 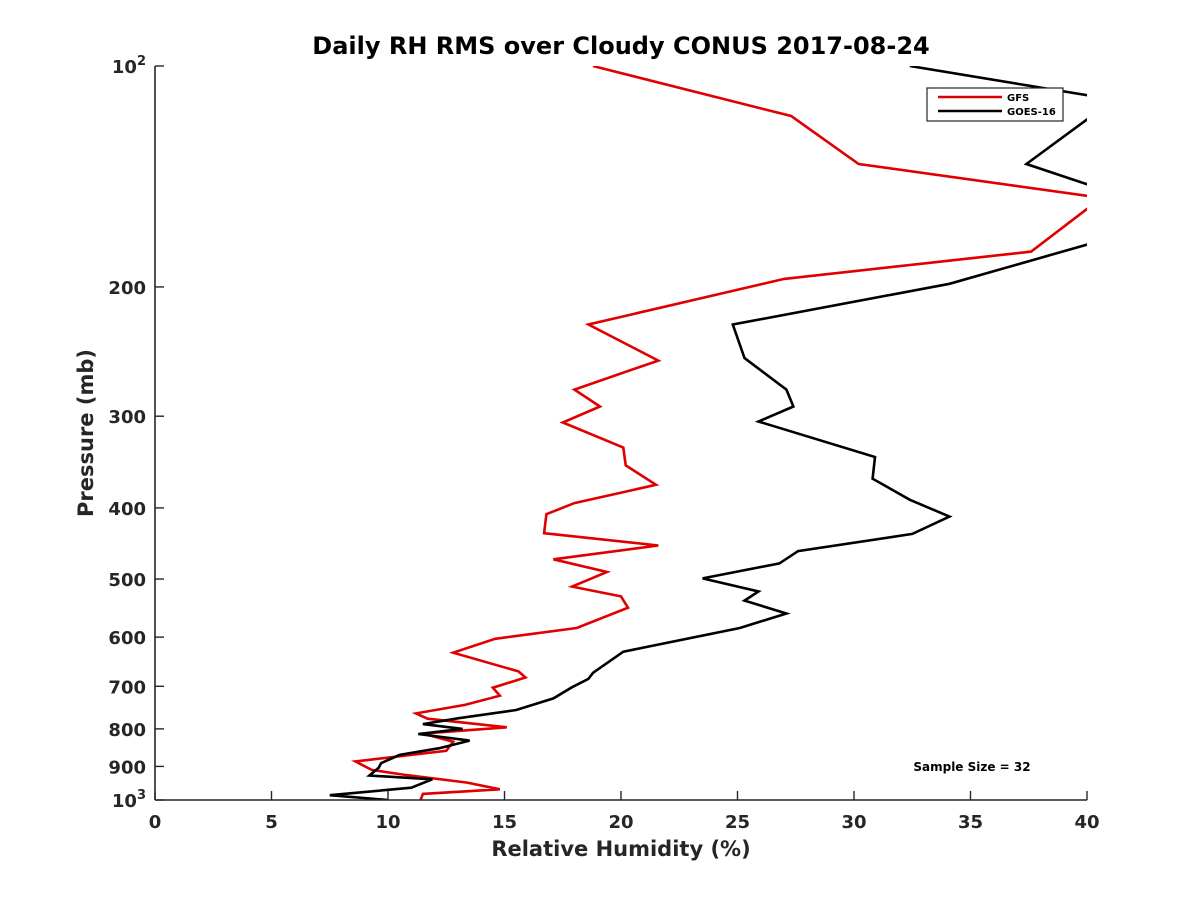 What do you see at coordinates (1086, 822) in the screenshot?
I see `x-tick-label: 40` at bounding box center [1086, 822].